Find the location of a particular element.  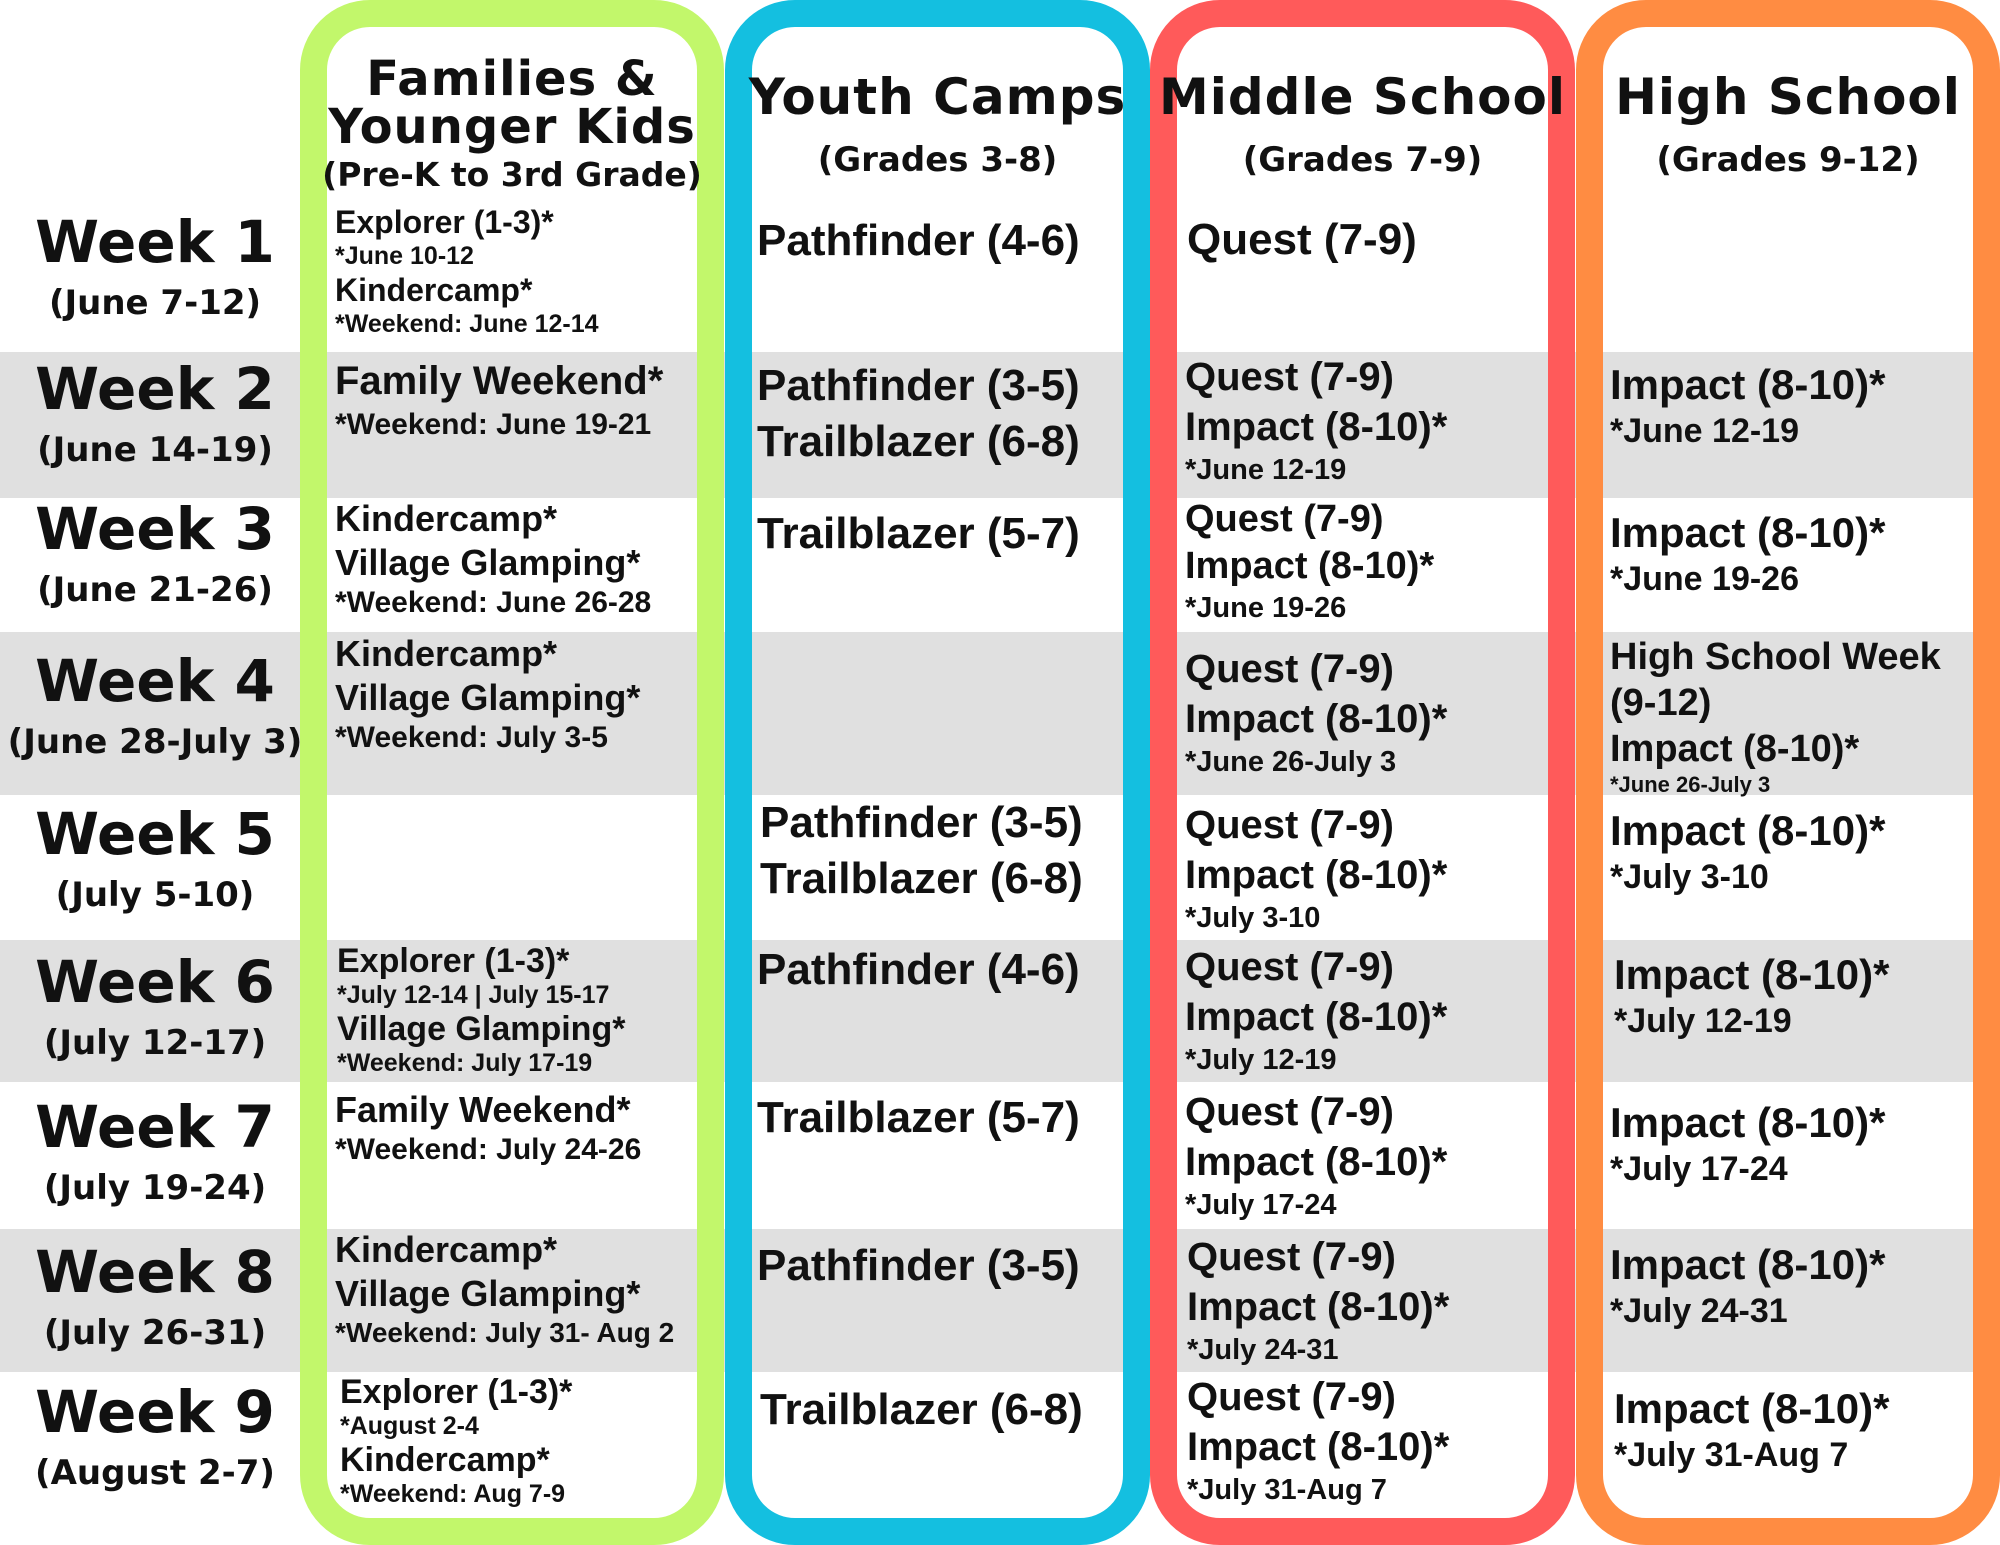

youth-week-8: Pathfinder (3-5) is located at coordinates (918, 1266).